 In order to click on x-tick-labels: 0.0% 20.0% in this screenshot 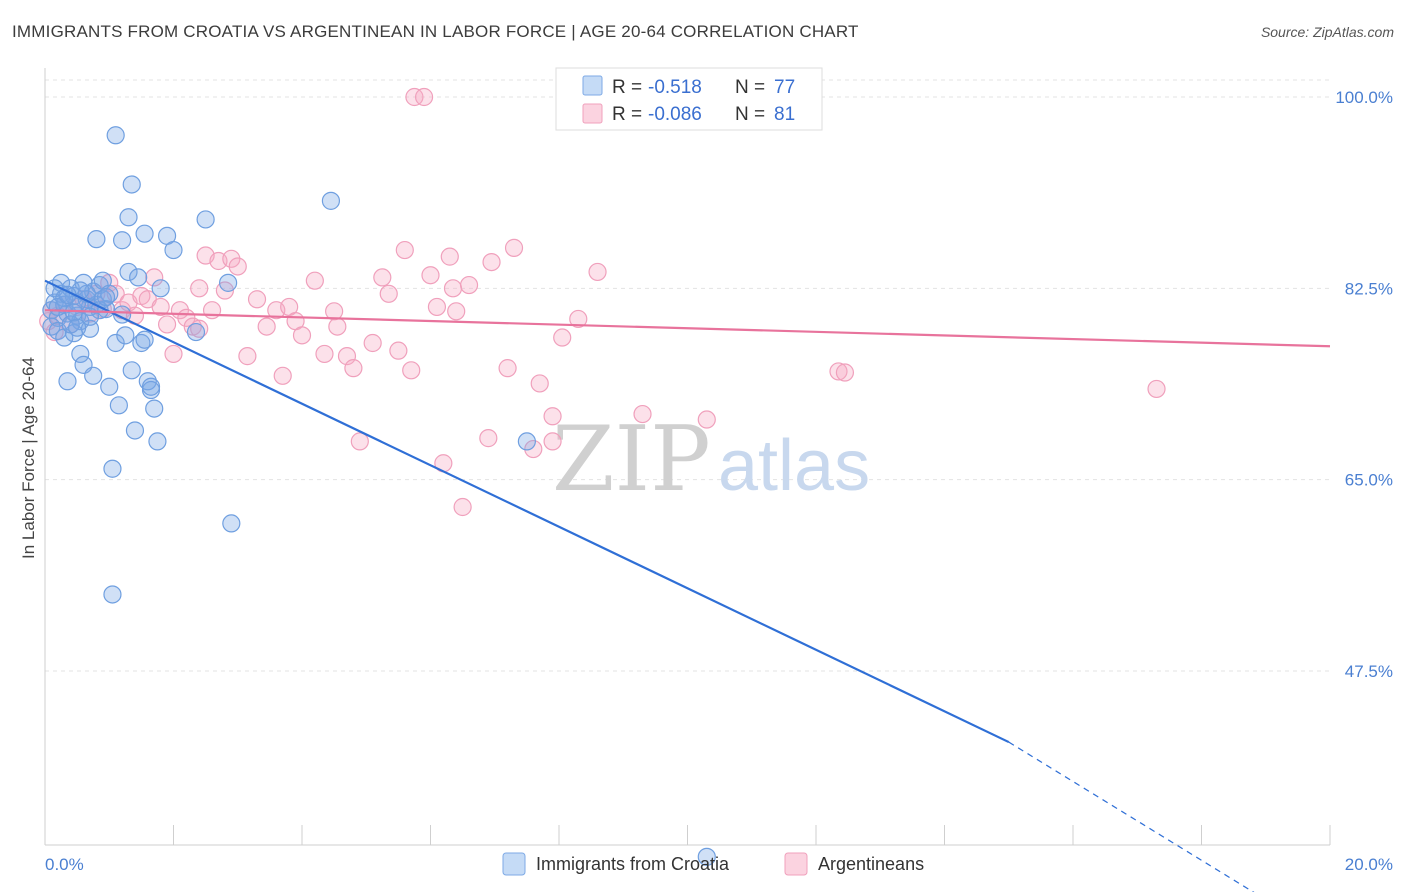, I will do `click(719, 864)`.